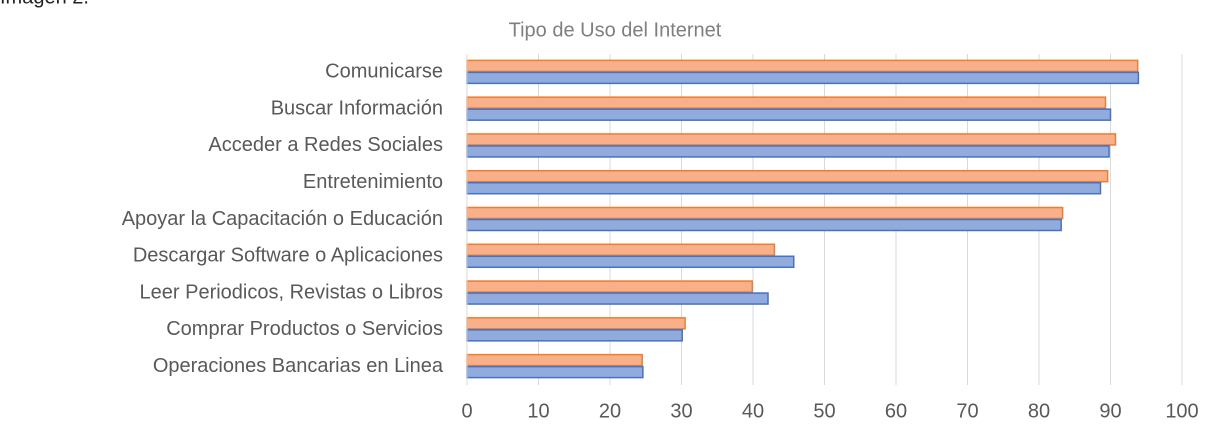 The image size is (1205, 427). I want to click on y-tick-label: Leer Periodicos, Revistas o Libros, so click(291, 292).